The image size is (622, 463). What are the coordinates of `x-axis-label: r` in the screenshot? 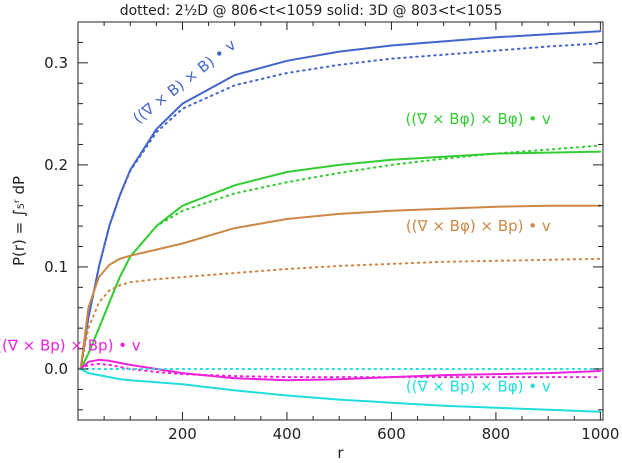 It's located at (340, 453).